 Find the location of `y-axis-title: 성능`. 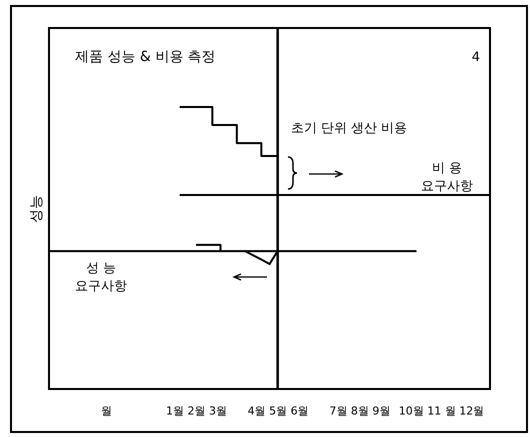

y-axis-title: 성능 is located at coordinates (36, 209).